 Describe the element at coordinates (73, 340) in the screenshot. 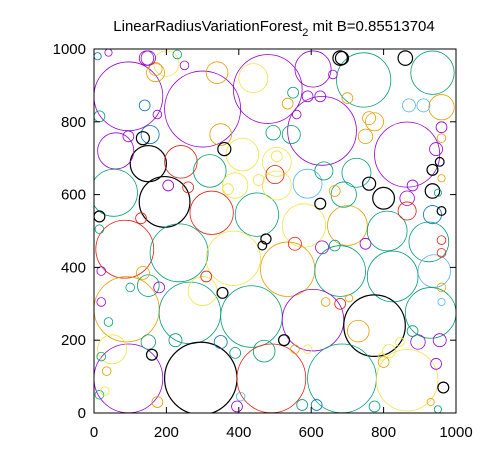

I see `y-tick-label-1: 200` at that location.